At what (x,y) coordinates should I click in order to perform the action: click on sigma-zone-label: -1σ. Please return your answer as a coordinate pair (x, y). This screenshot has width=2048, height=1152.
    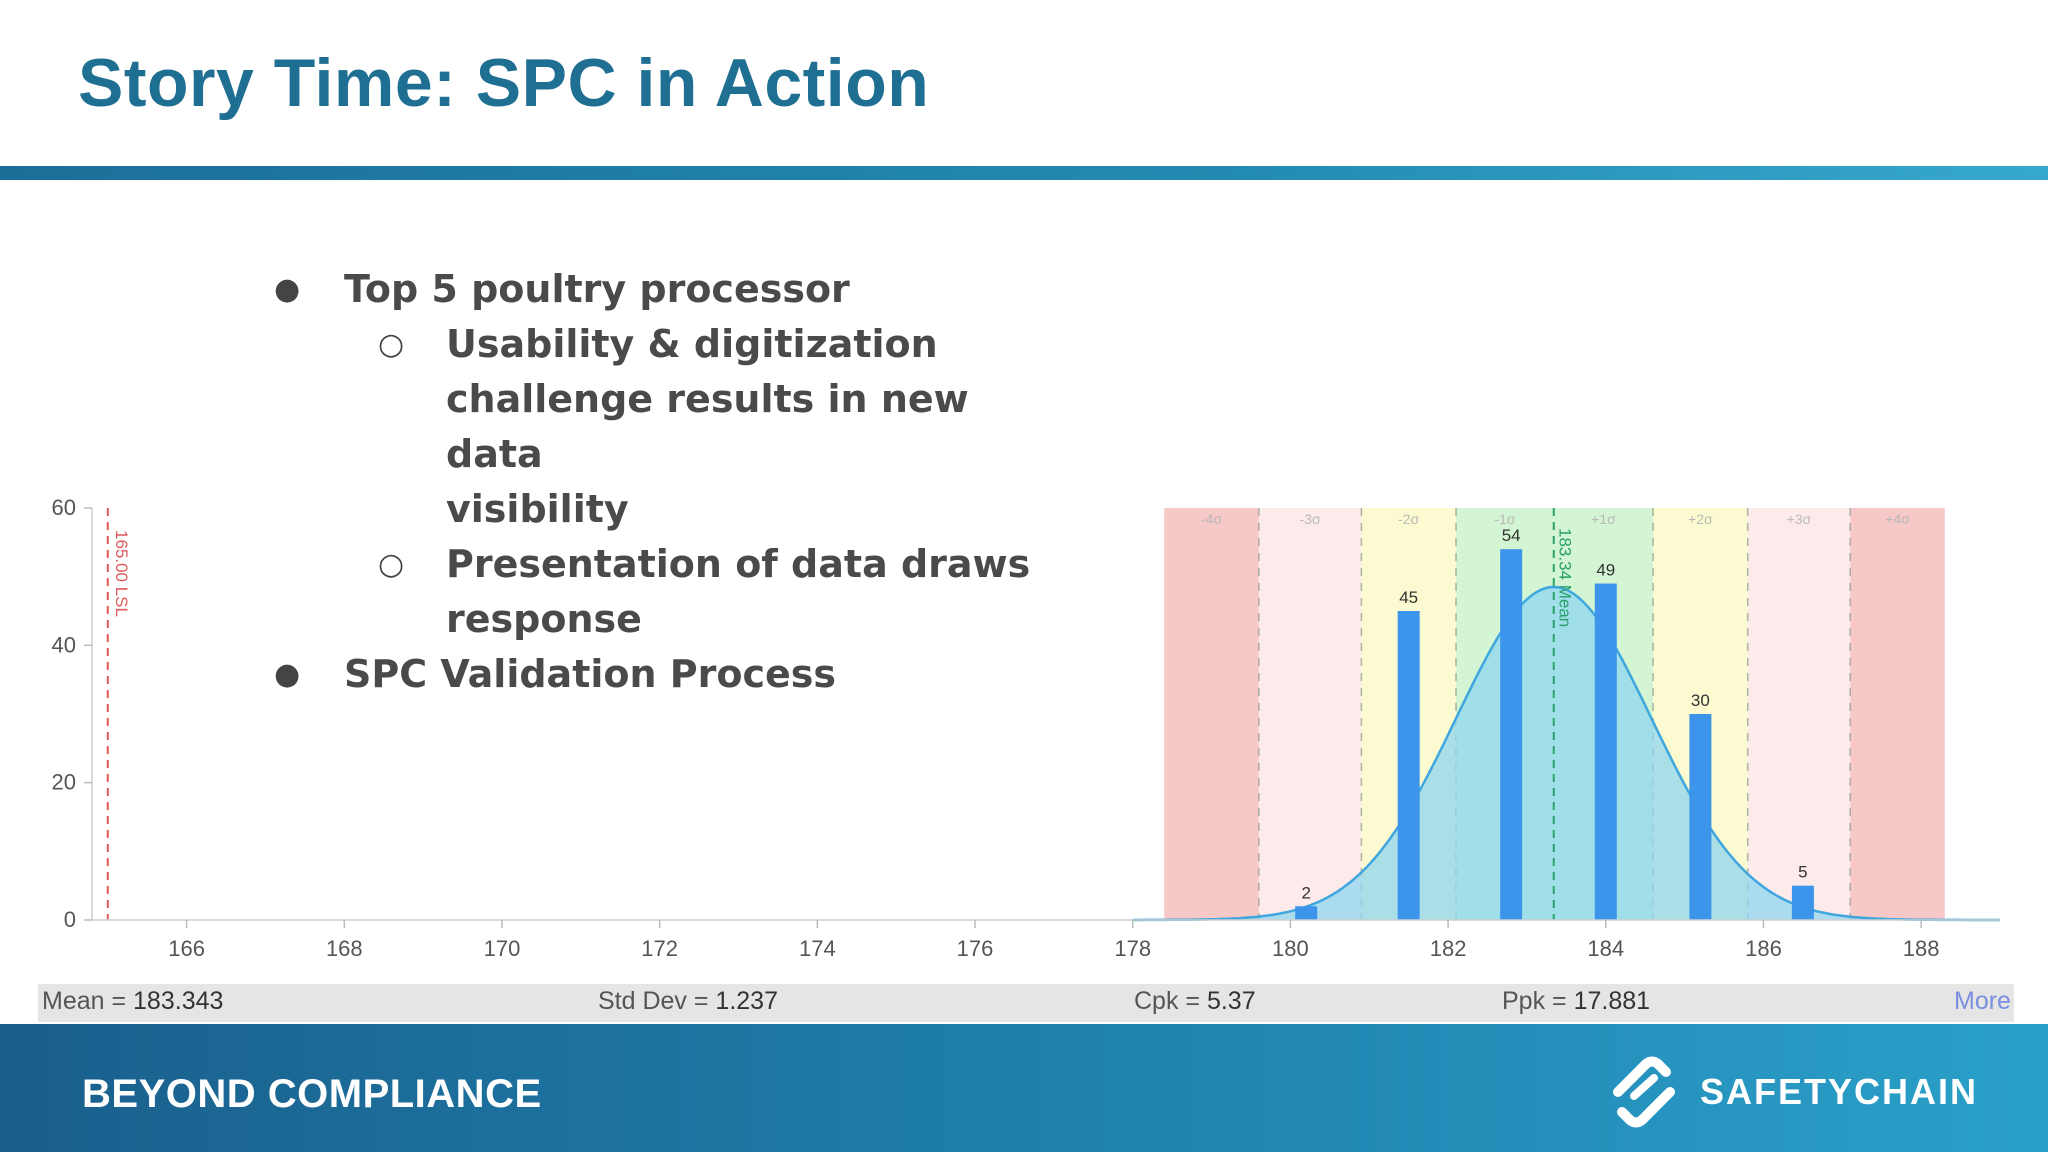
    Looking at the image, I should click on (1504, 519).